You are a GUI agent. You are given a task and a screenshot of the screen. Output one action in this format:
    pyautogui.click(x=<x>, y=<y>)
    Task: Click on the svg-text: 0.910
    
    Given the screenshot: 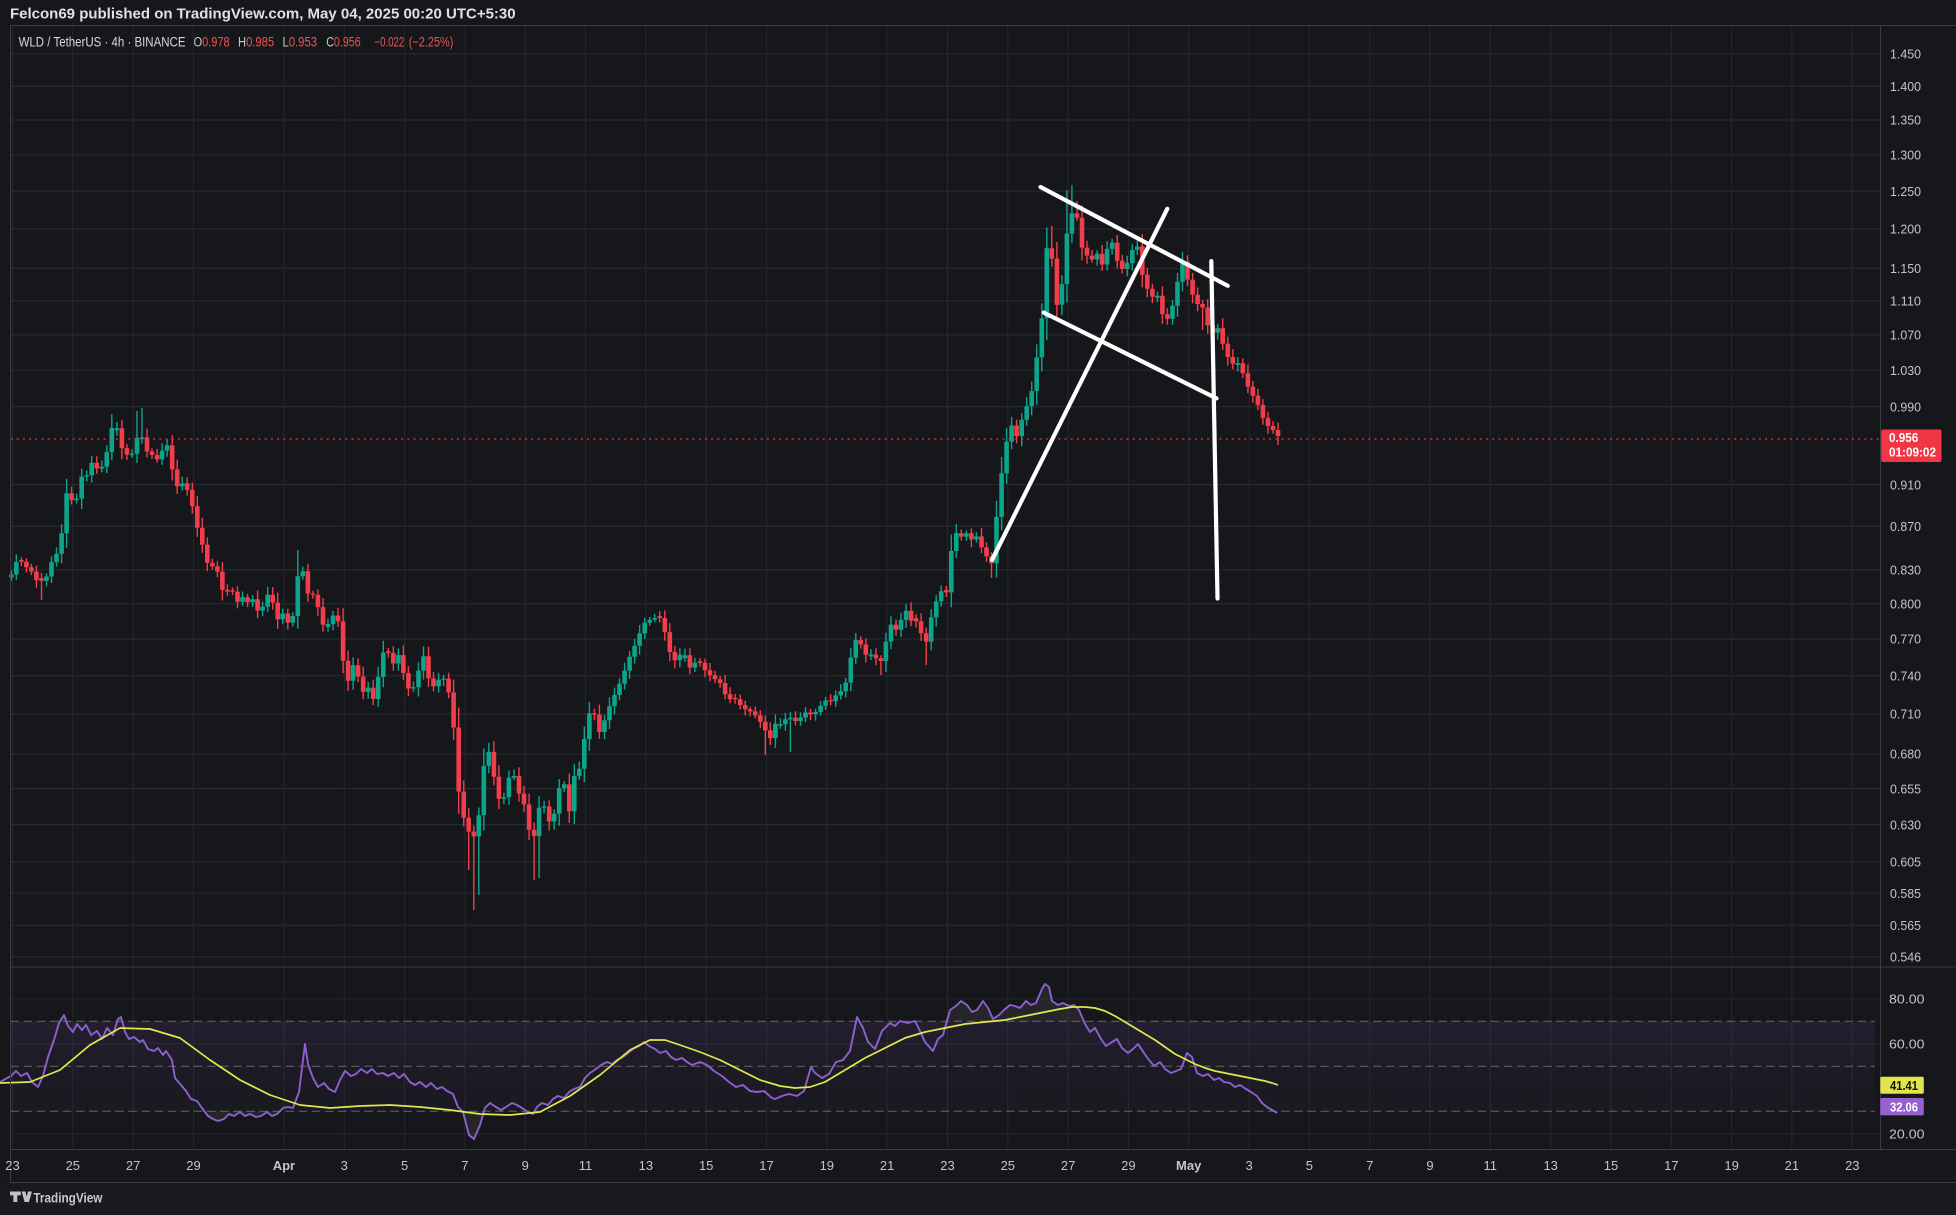 What is the action you would take?
    pyautogui.click(x=1905, y=484)
    